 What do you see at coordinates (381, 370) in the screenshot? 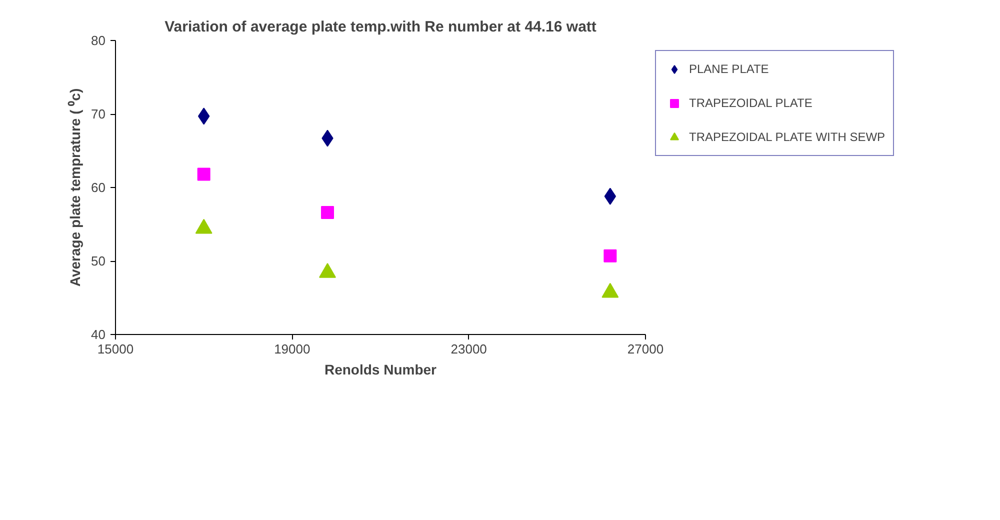
I see `x-axis-title: Renolds Number` at bounding box center [381, 370].